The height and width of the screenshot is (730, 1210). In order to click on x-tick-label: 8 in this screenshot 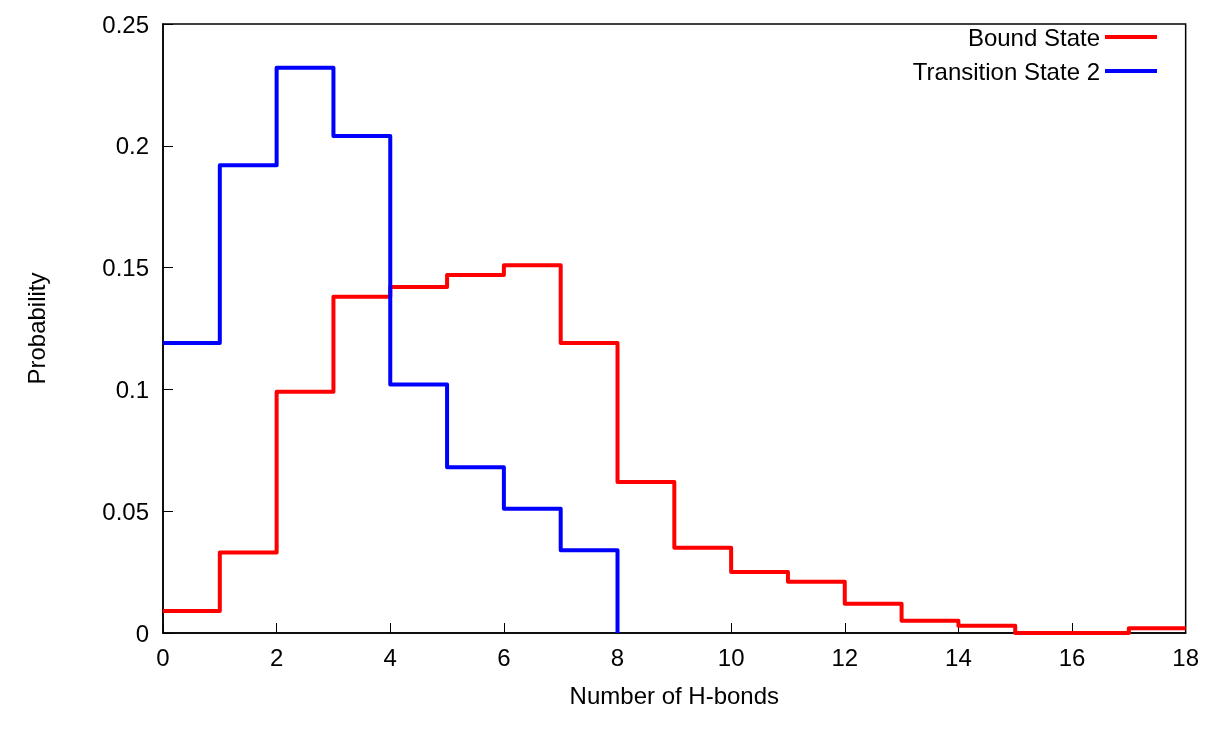, I will do `click(617, 657)`.